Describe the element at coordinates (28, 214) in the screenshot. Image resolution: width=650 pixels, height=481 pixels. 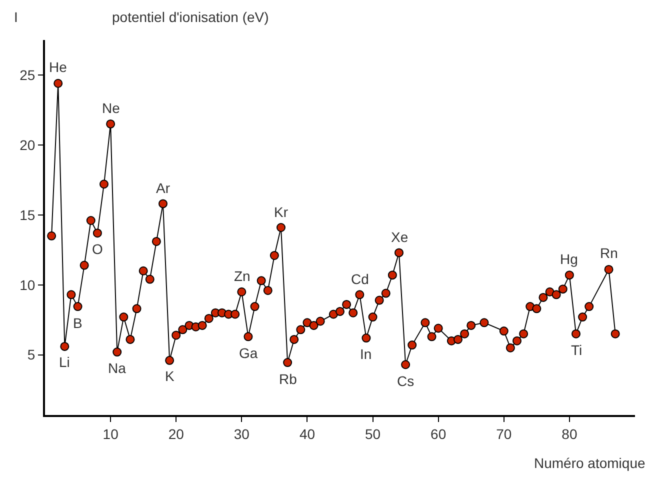
I see `y-tick-label: 15` at that location.